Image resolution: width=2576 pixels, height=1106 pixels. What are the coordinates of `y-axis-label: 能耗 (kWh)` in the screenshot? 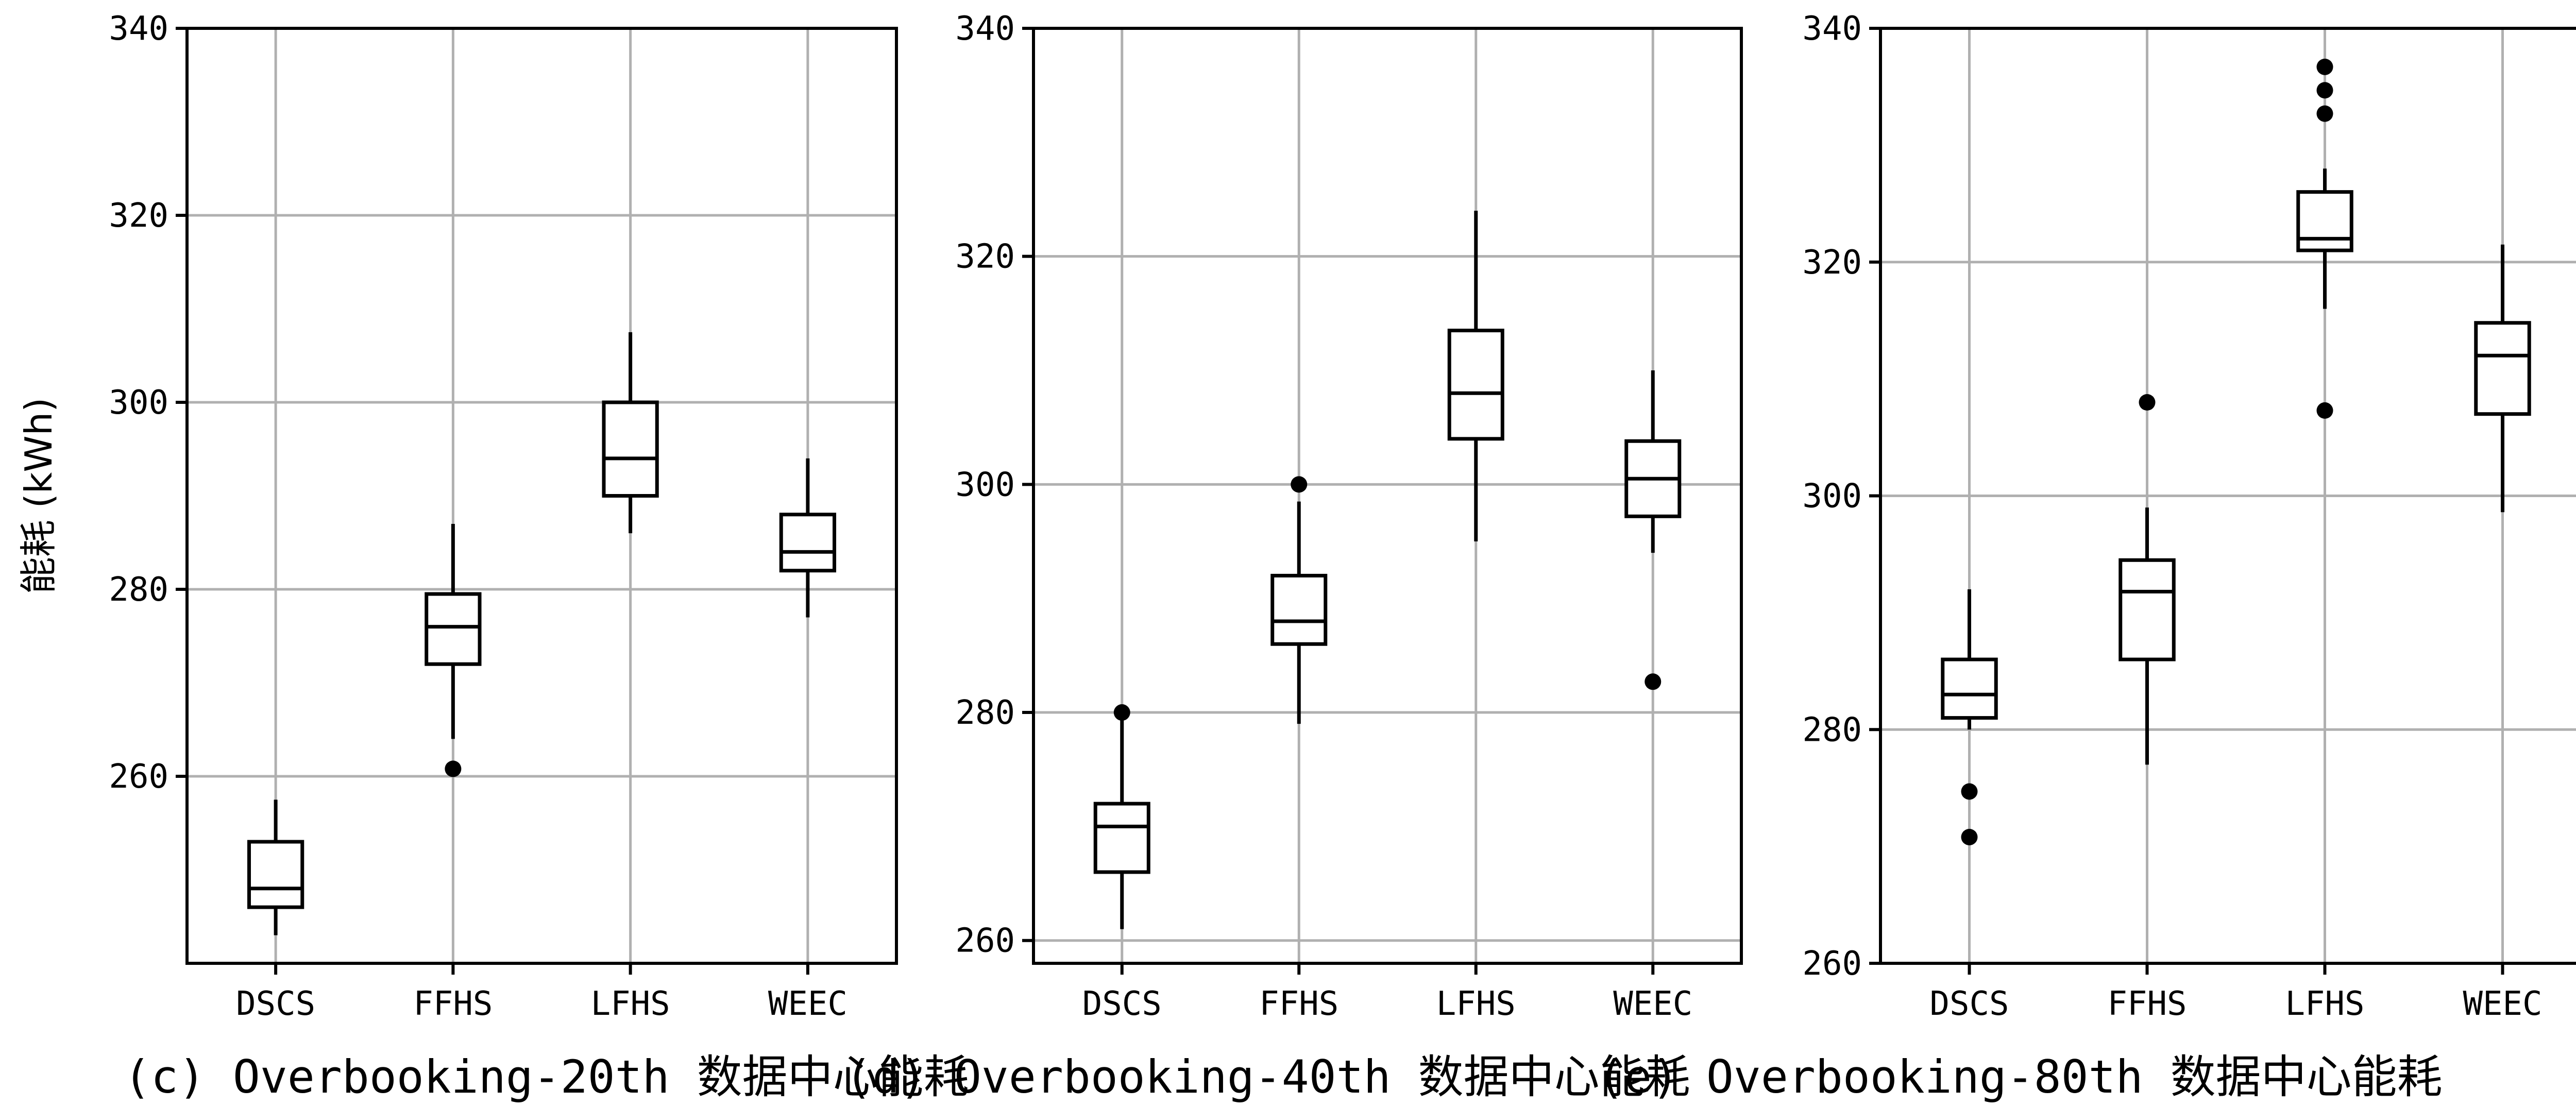 It's located at (38, 496).